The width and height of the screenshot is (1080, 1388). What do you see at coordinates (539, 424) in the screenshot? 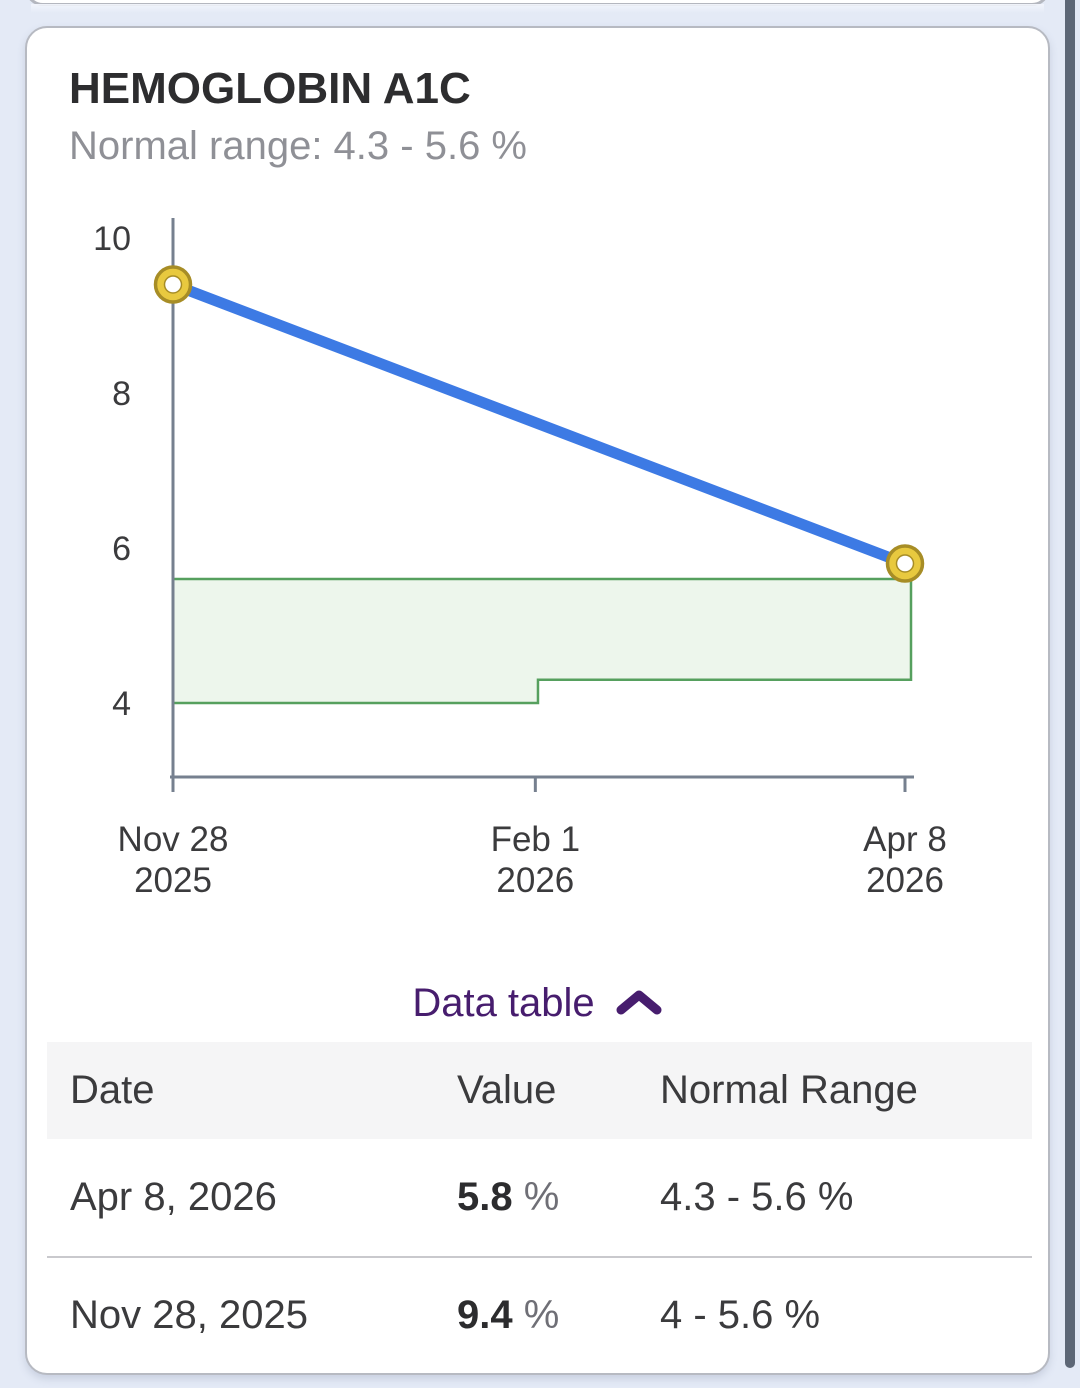
I see `series-line` at bounding box center [539, 424].